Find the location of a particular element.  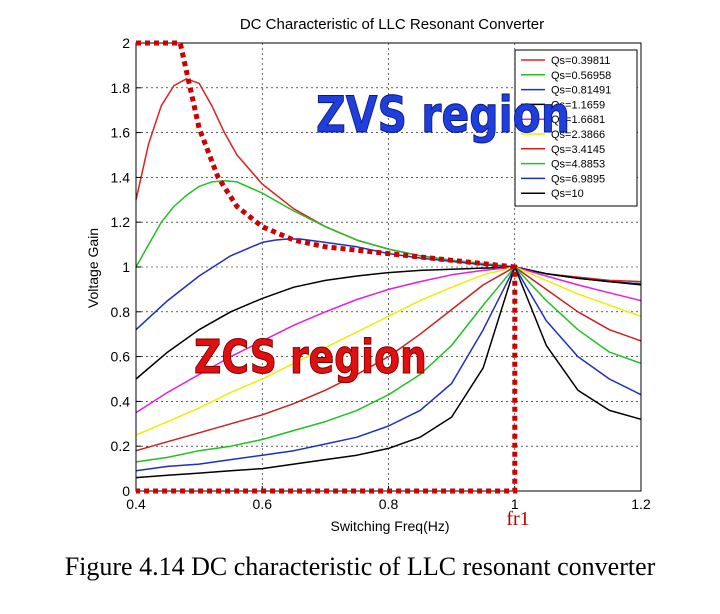

y-axis-label: Voltage Gain is located at coordinates (93, 268).